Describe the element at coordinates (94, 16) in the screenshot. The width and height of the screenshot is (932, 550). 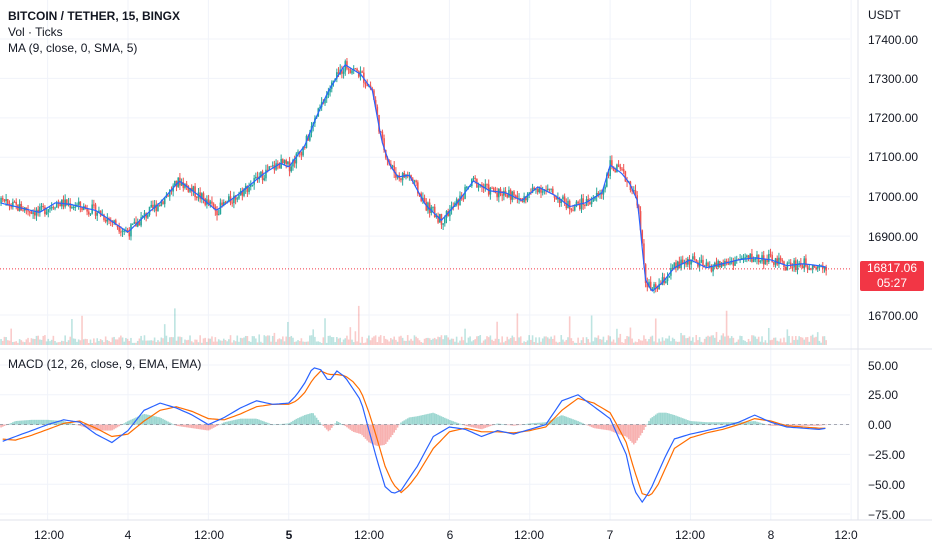
I see `symbol-legend: BITCOIN / TETHER, 15, BINGX` at that location.